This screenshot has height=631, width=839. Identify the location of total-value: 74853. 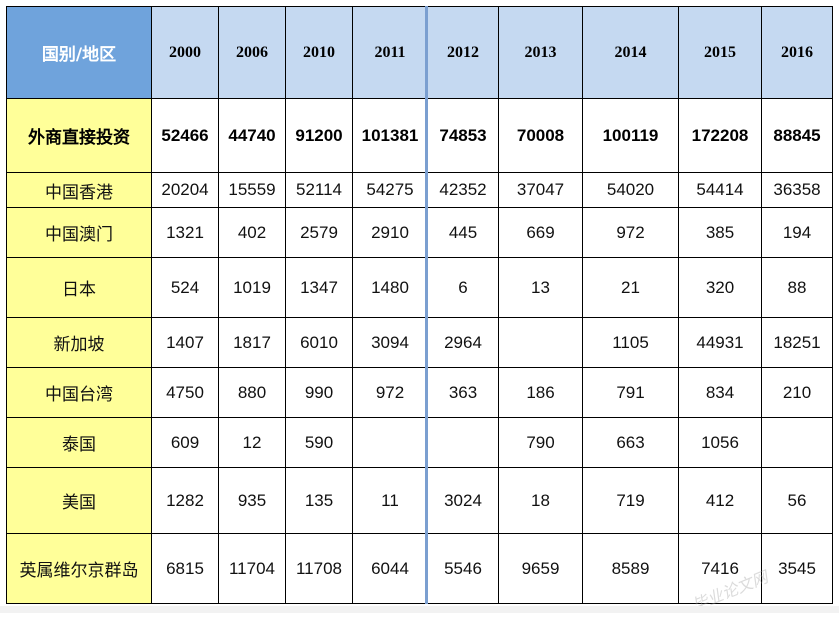
(463, 135).